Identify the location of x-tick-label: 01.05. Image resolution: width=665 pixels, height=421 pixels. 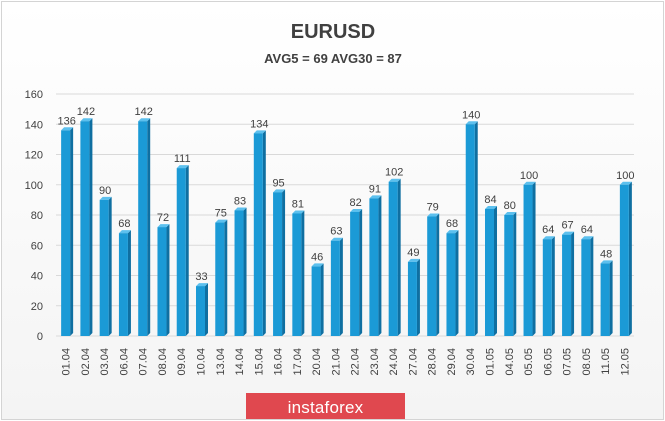
(491, 362).